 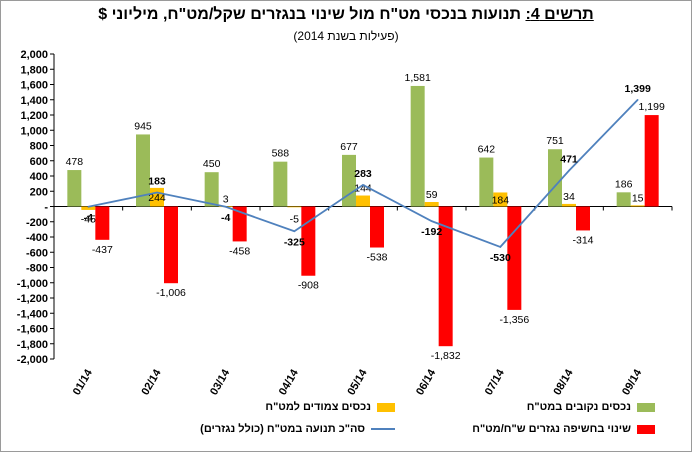 I want to click on bar-data-label: -1,006, so click(x=171, y=293).